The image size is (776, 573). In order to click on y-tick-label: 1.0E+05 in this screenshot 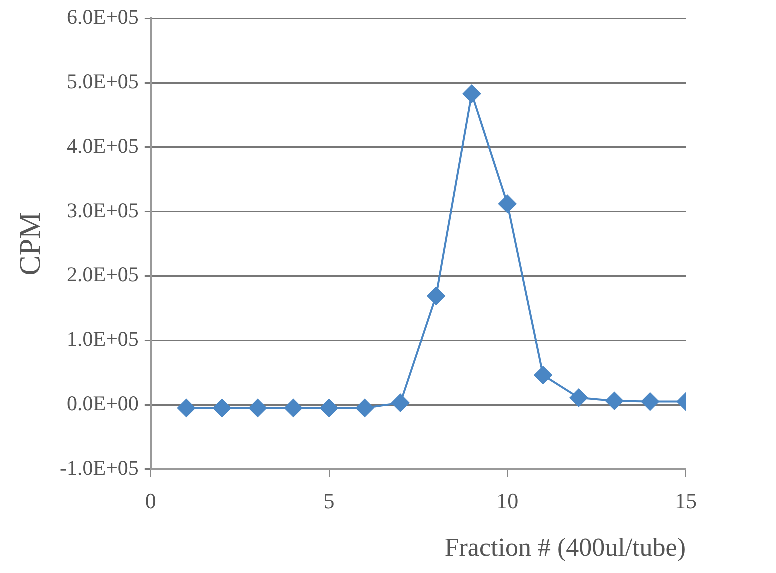, I will do `click(102, 339)`.